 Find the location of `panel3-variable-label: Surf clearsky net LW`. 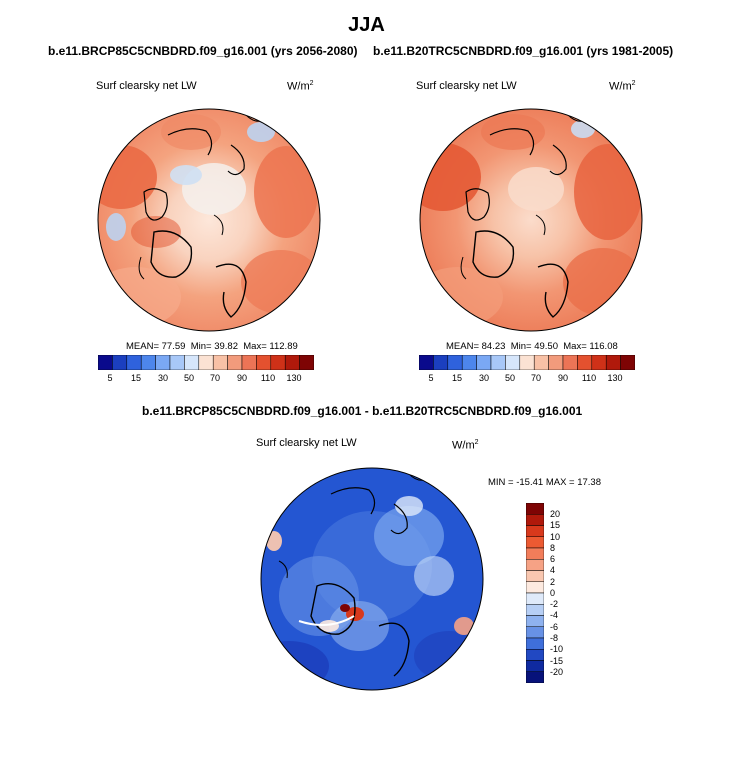

panel3-variable-label: Surf clearsky net LW is located at coordinates (306, 443).